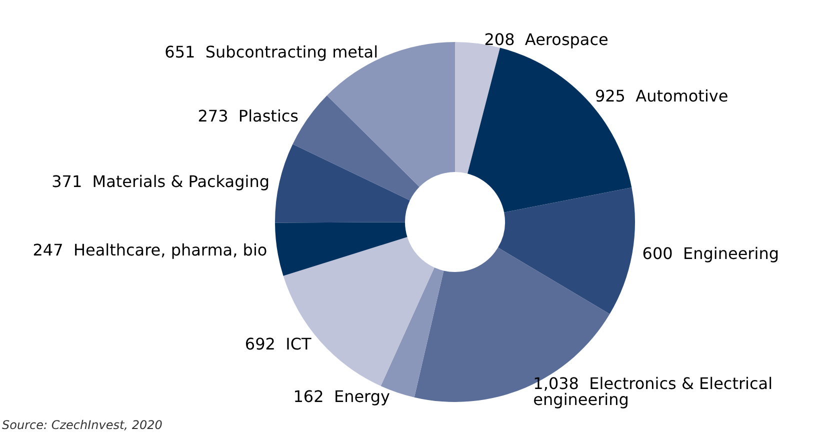  I want to click on slice-label: 162 Energy, so click(341, 396).